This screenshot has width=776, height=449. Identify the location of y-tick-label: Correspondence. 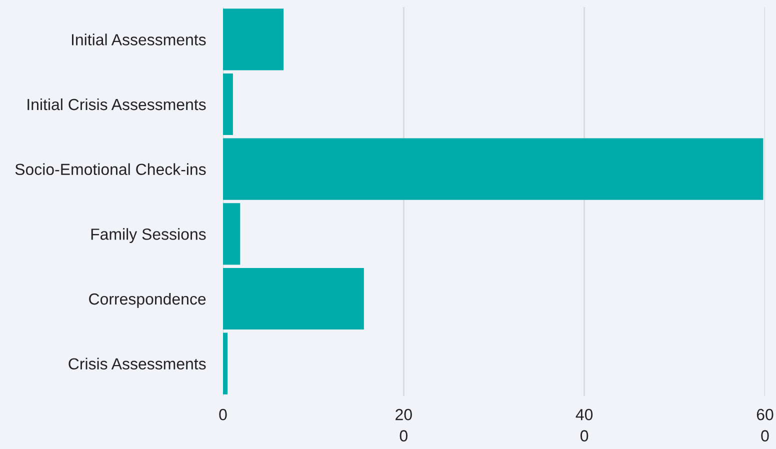
(147, 300).